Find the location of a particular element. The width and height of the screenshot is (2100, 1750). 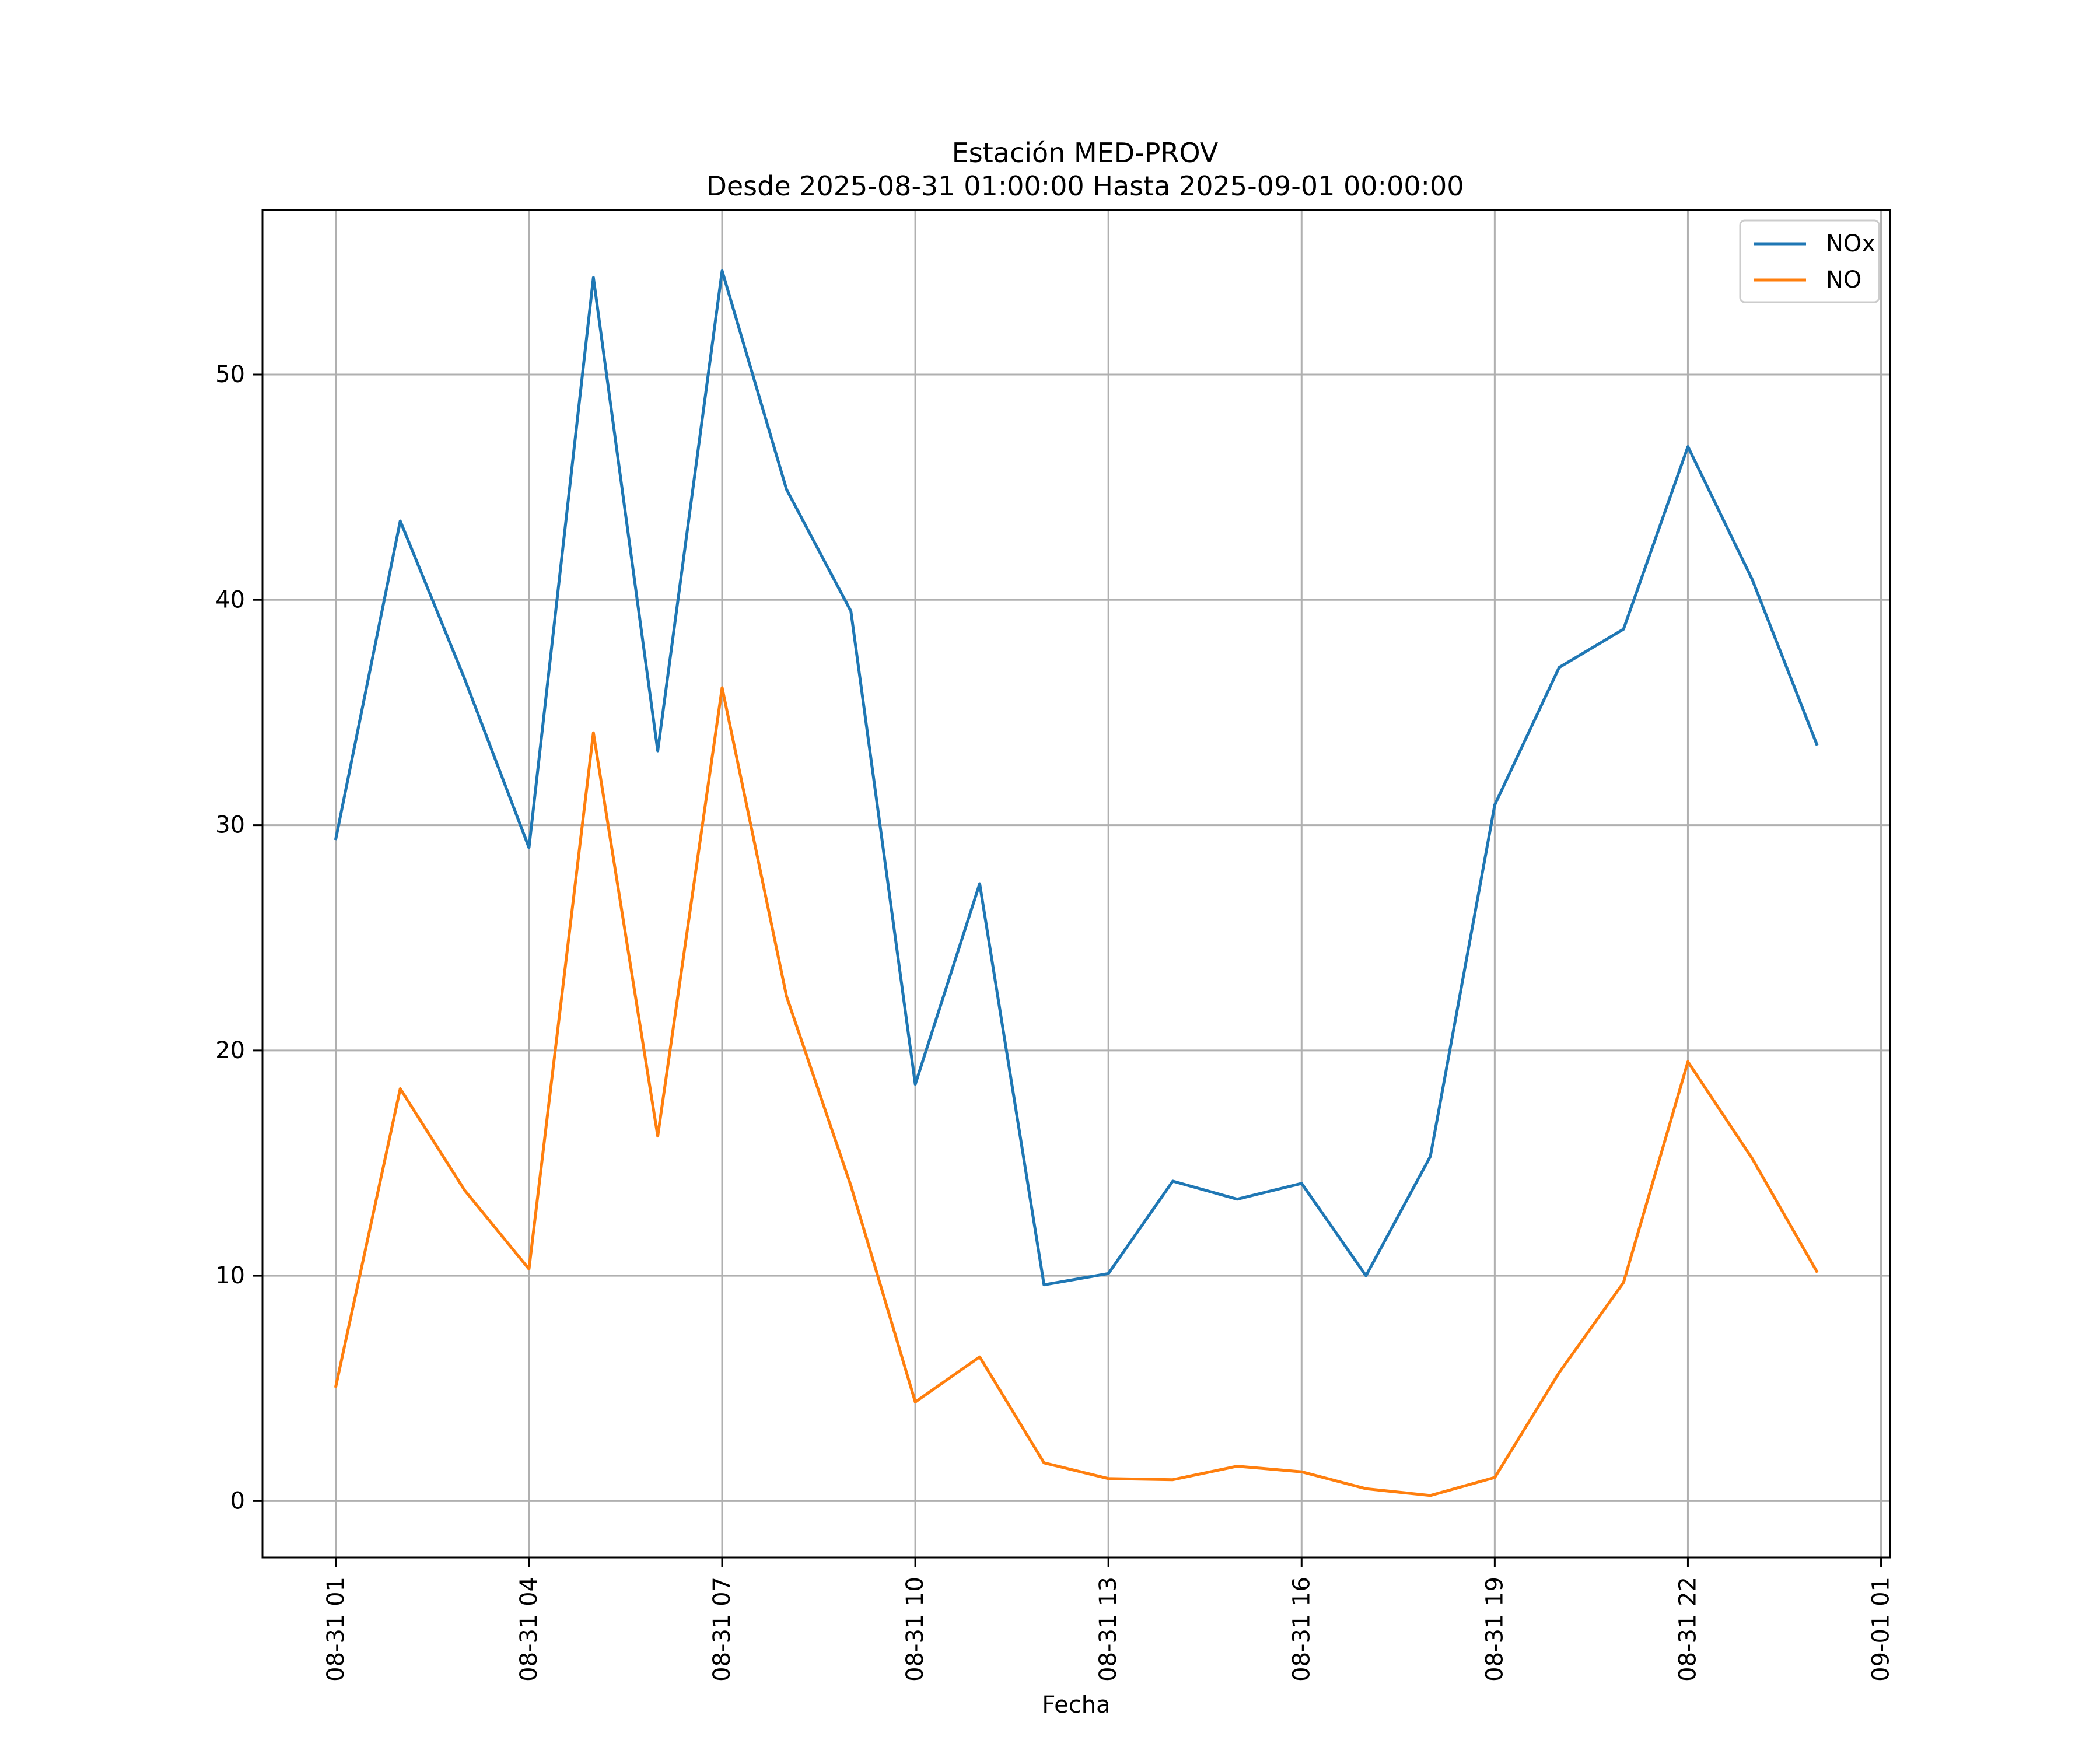

legend-label-no: NO is located at coordinates (1843, 280).